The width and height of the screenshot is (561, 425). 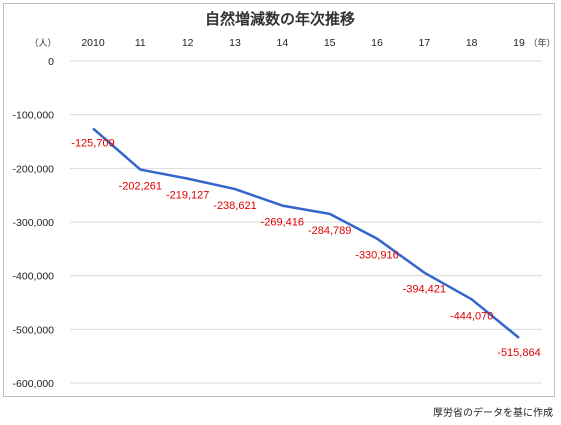 I want to click on data-label: -125,709, so click(x=92, y=143).